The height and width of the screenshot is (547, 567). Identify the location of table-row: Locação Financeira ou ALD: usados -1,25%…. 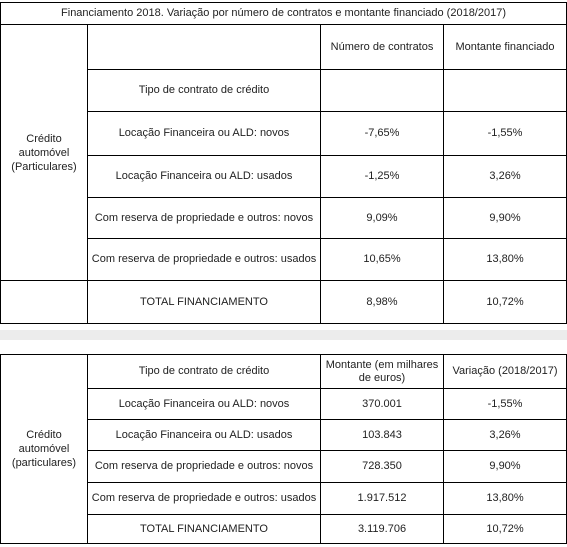
(284, 176).